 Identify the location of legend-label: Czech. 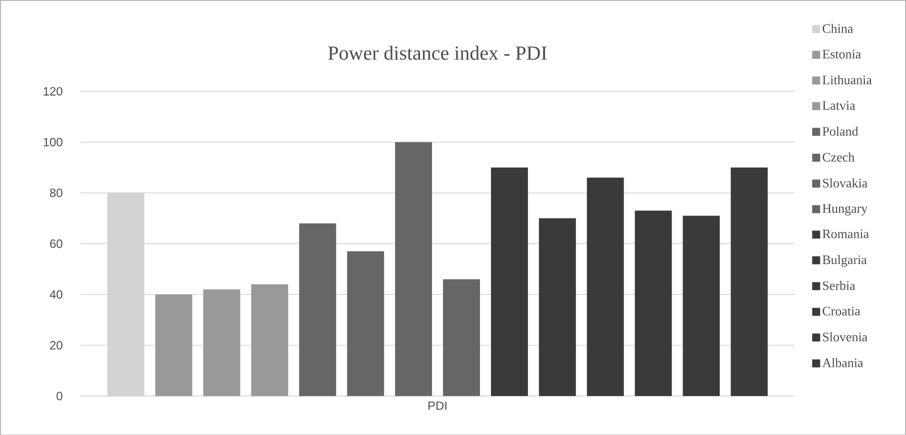
(838, 157).